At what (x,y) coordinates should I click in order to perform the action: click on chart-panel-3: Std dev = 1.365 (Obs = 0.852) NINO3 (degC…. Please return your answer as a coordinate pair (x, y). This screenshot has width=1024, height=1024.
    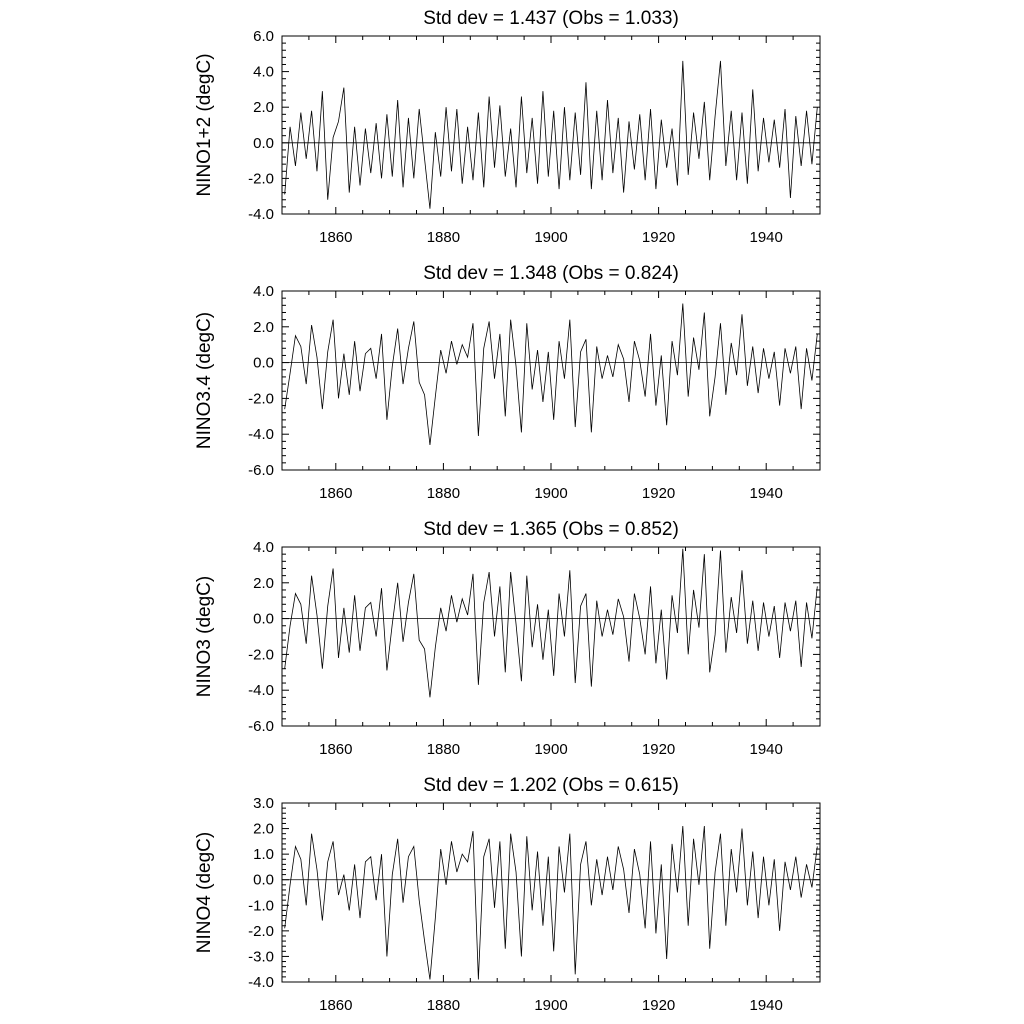
    Looking at the image, I should click on (507, 638).